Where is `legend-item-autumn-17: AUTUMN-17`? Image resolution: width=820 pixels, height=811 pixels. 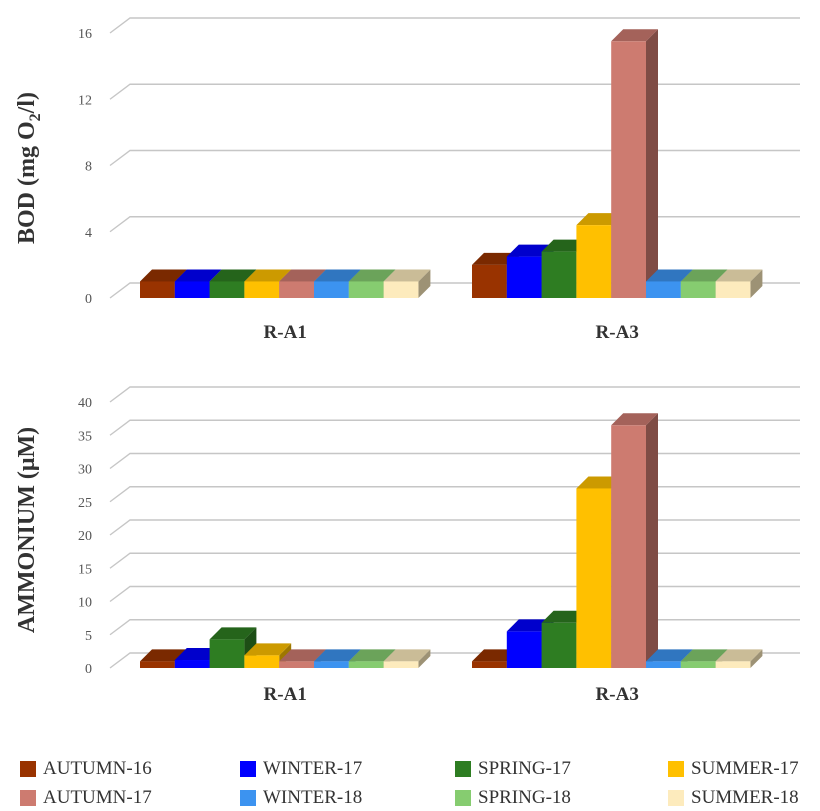
legend-item-autumn-17: AUTUMN-17 is located at coordinates (86, 798).